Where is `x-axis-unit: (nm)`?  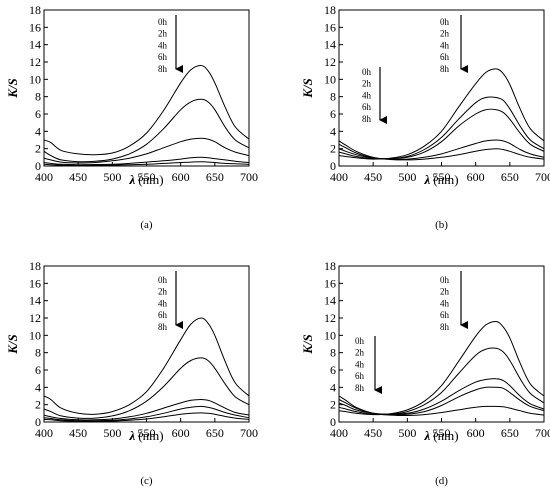
x-axis-unit: (nm) is located at coordinates (445, 179).